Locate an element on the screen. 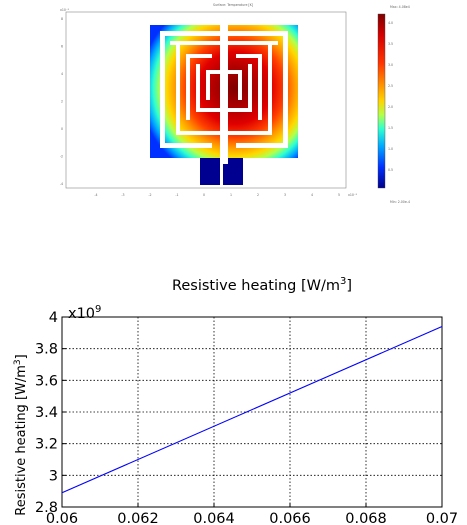  surface-x-tick-label: -1 is located at coordinates (176, 195).